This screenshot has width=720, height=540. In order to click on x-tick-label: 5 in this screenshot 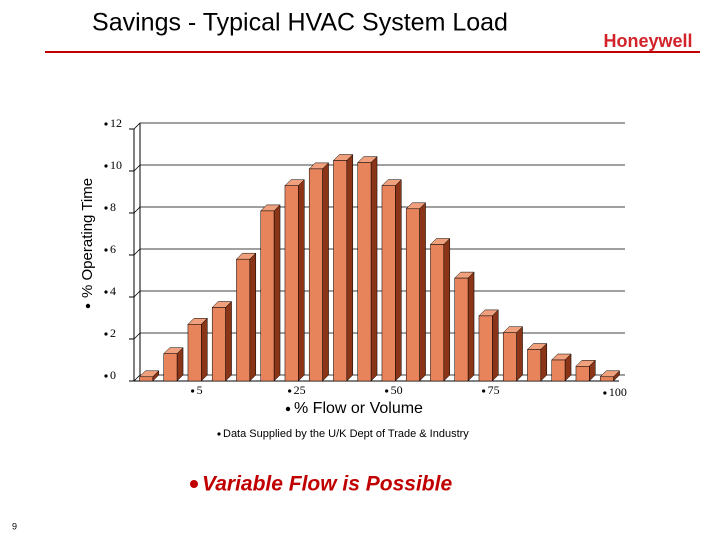, I will do `click(200, 390)`.